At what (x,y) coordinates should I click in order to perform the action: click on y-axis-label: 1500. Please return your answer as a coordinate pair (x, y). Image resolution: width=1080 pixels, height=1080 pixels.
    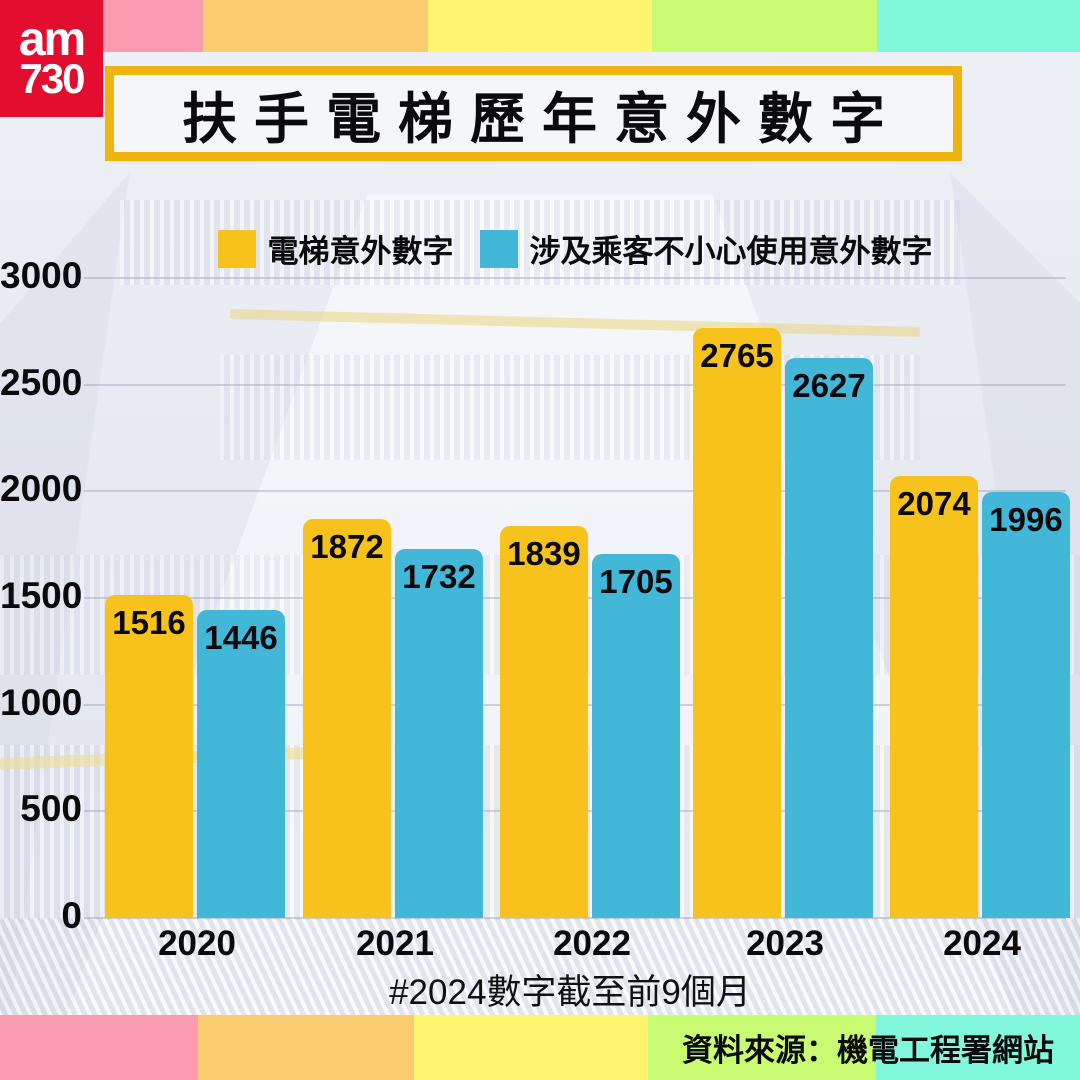
    Looking at the image, I should click on (41, 595).